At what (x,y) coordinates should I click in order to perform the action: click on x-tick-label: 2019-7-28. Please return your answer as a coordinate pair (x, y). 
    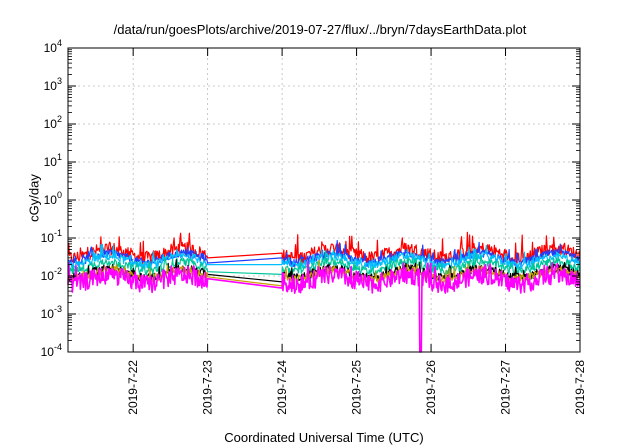
    Looking at the image, I should click on (580, 387).